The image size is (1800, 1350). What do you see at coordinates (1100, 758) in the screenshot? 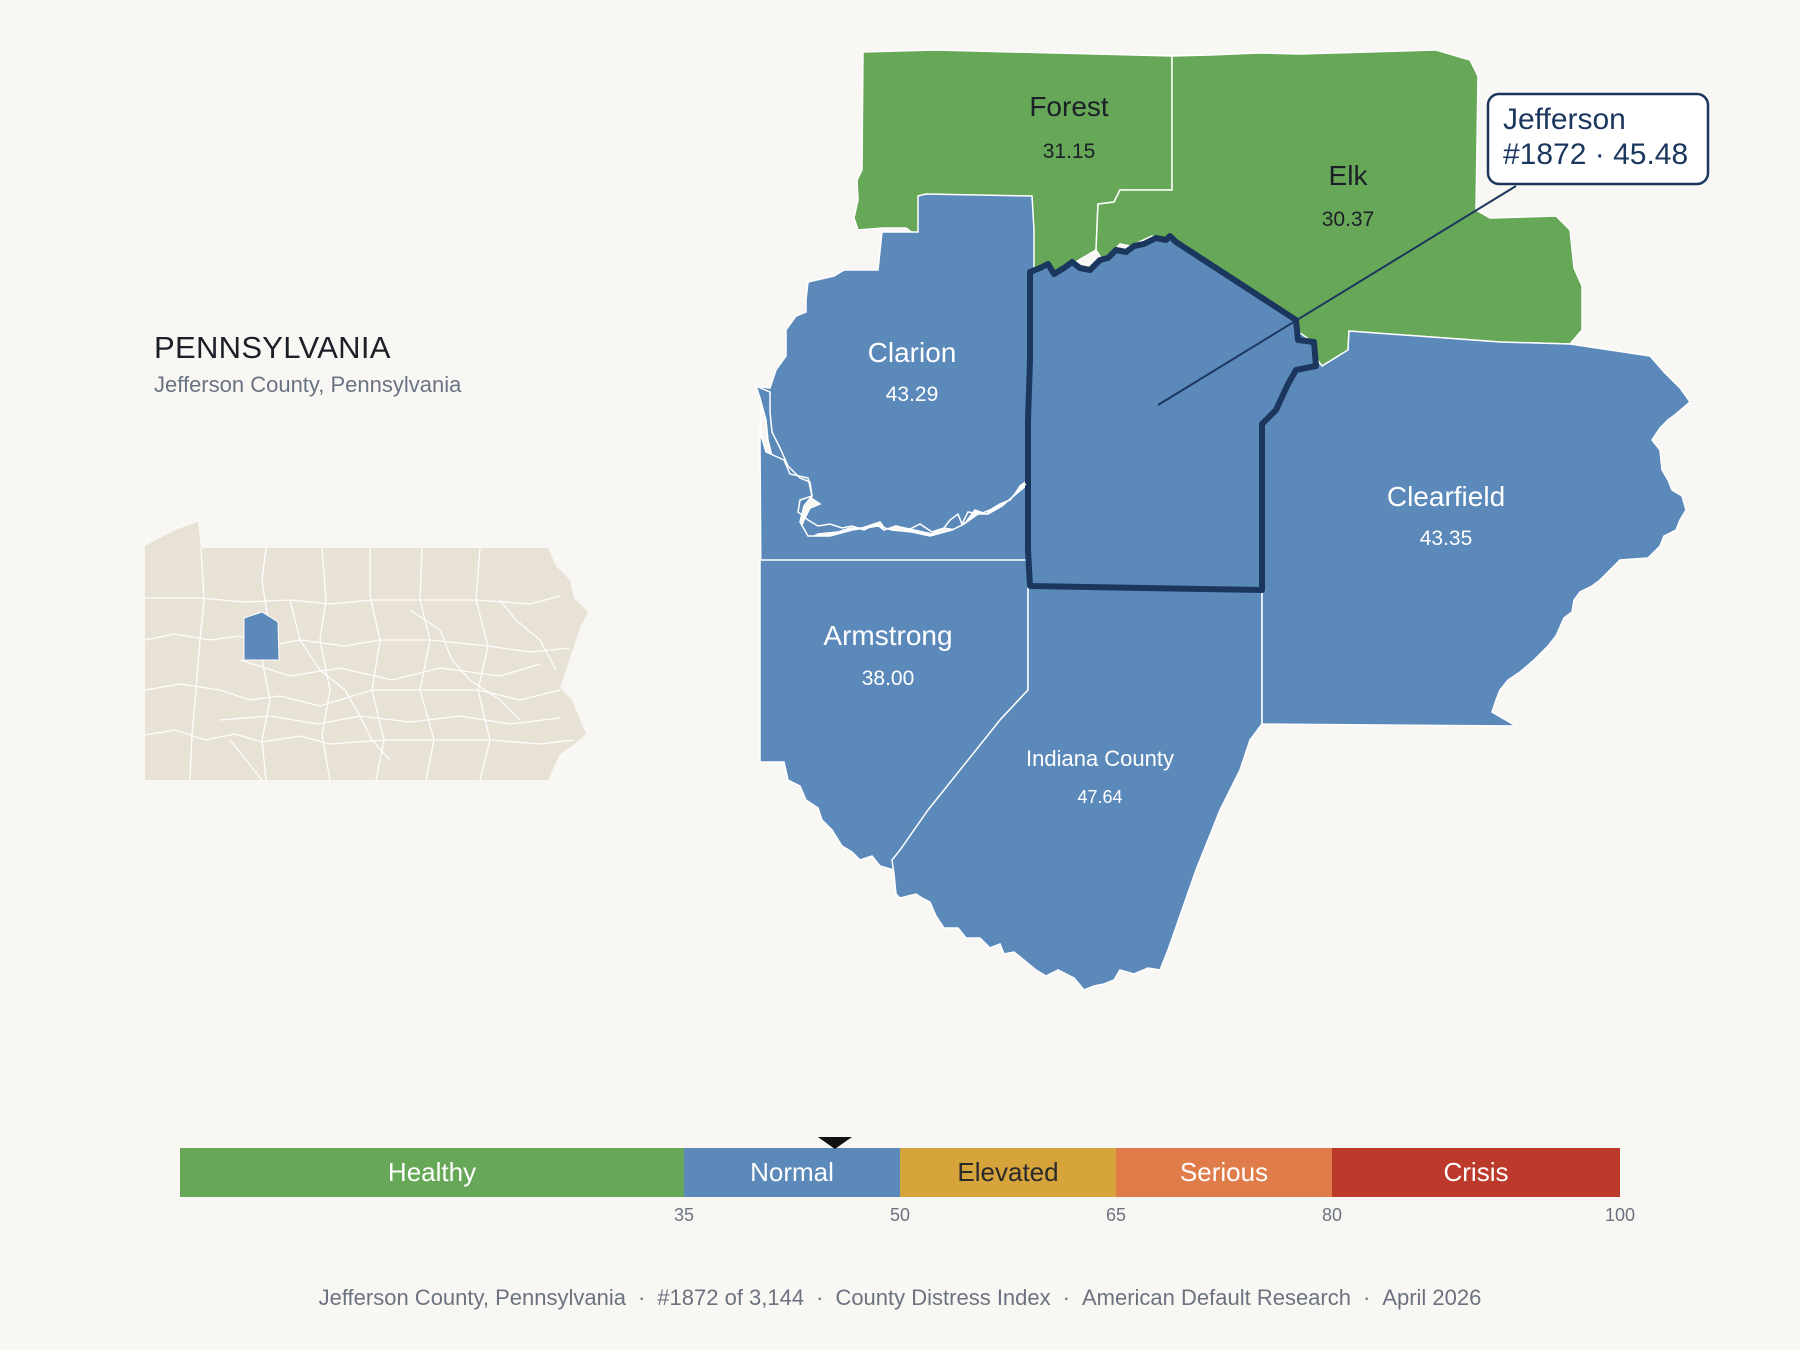
I see `label-indiana-name: Indiana County` at bounding box center [1100, 758].